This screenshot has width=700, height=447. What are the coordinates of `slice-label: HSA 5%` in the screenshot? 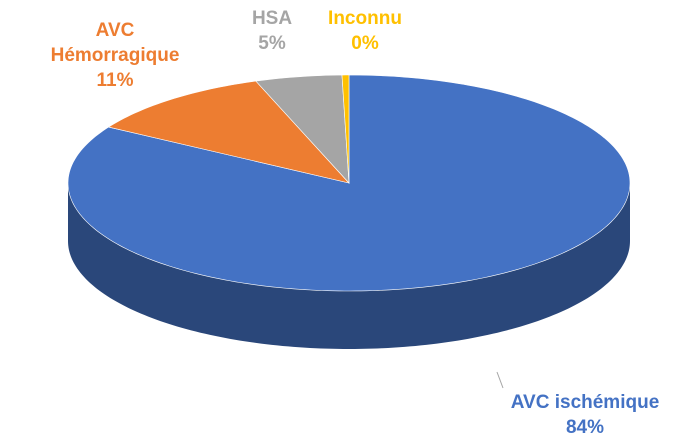 It's located at (272, 31).